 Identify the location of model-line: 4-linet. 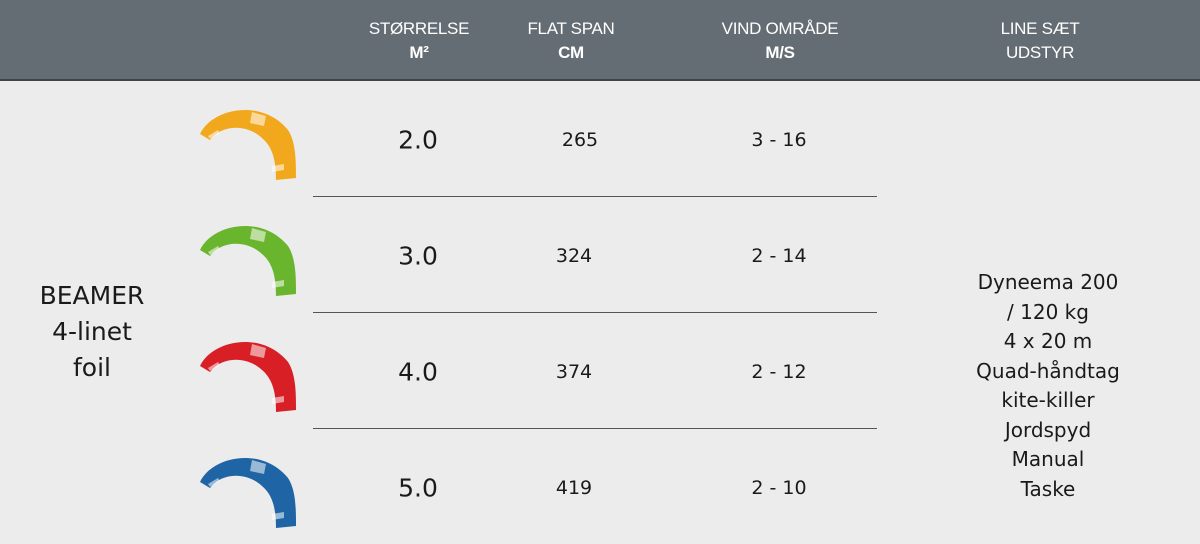
(92, 331).